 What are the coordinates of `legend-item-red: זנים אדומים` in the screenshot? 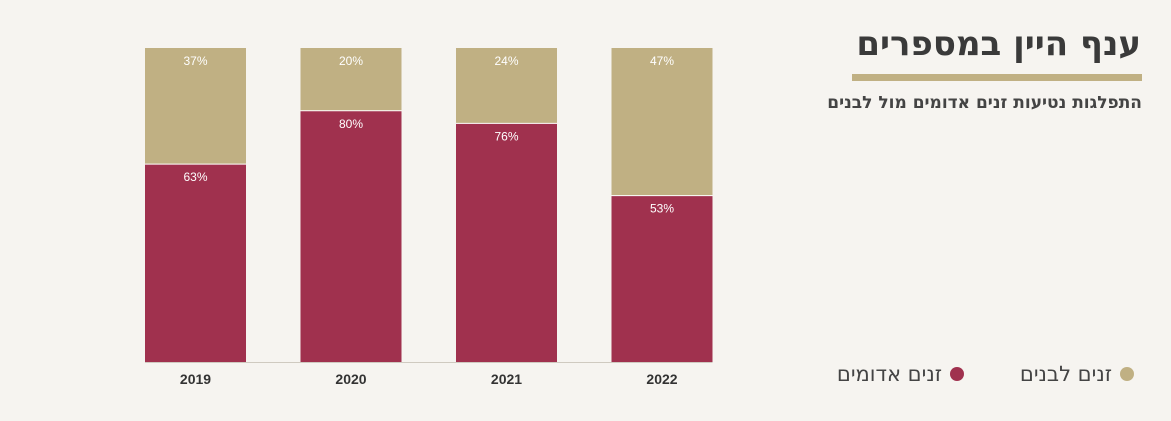 It's located at (900, 374).